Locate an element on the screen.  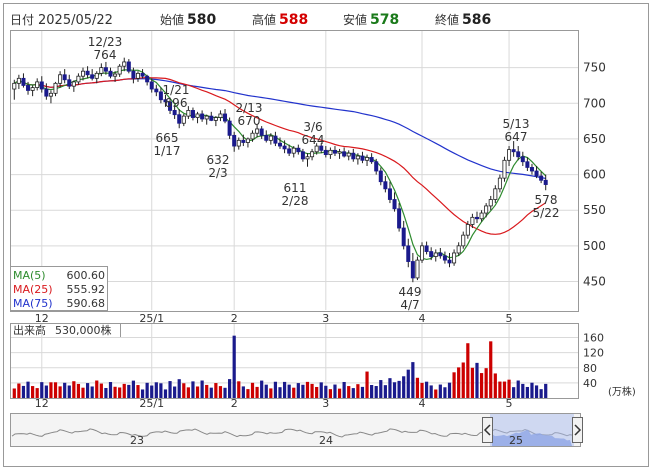
annotation-value: 611 is located at coordinates (295, 188).